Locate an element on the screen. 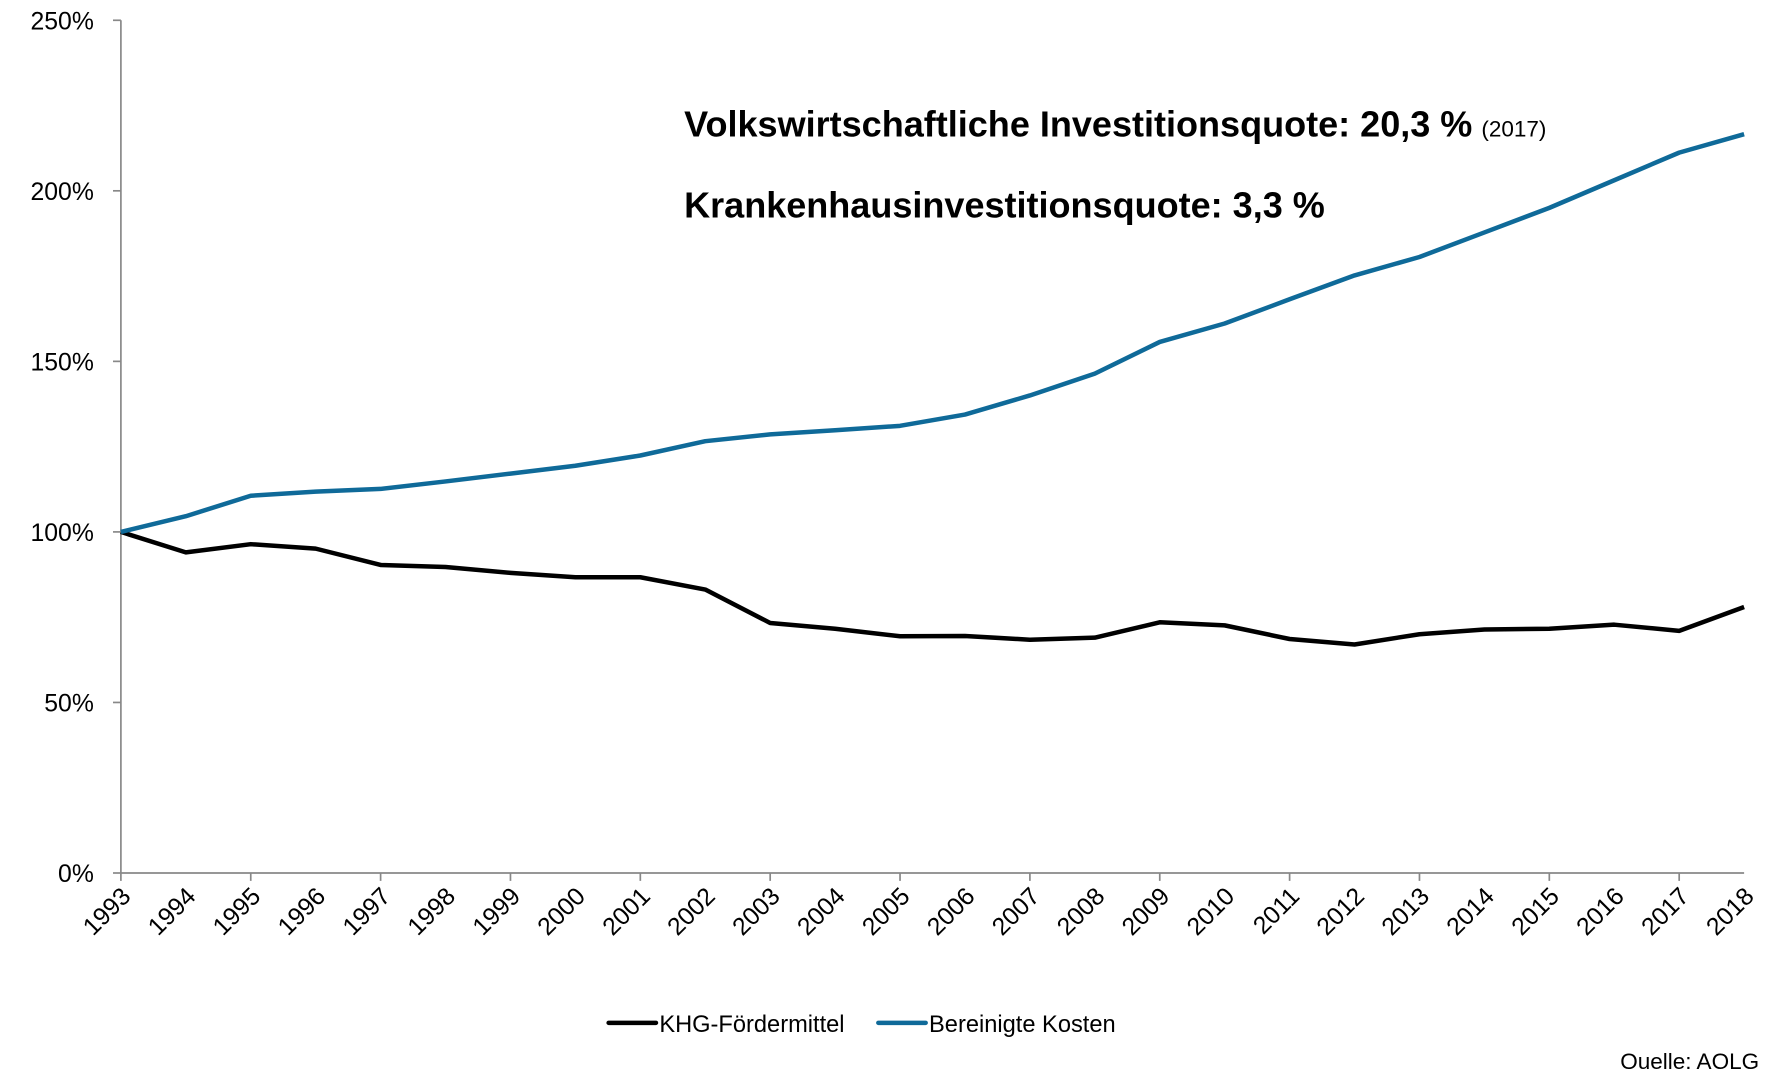  y-tick-label: 100% is located at coordinates (62, 533).